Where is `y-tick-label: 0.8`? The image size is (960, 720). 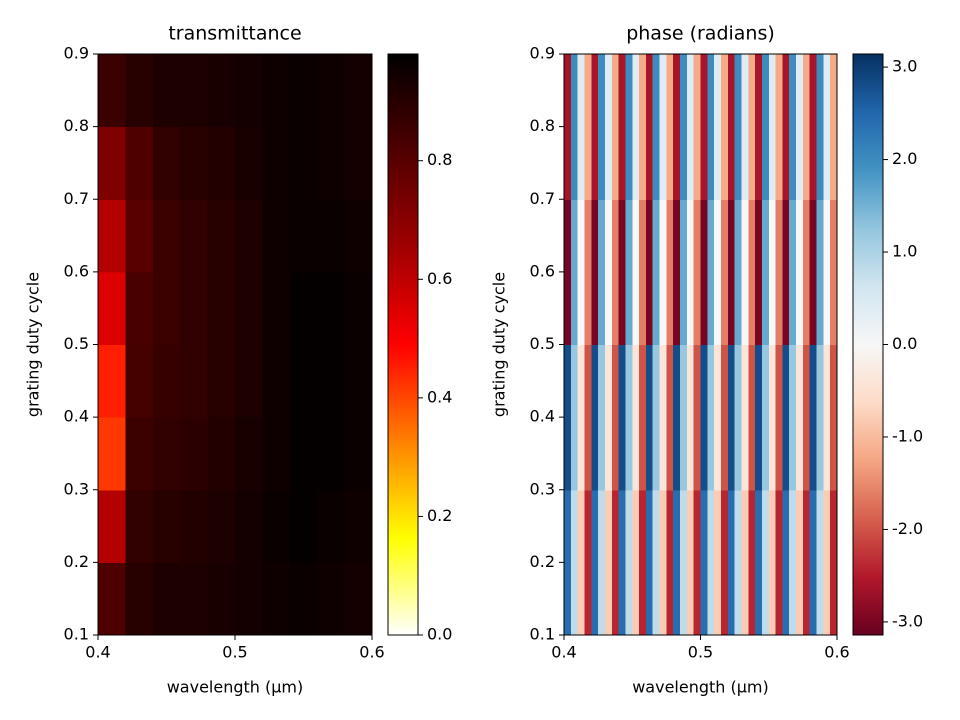 y-tick-label: 0.8 is located at coordinates (76, 125).